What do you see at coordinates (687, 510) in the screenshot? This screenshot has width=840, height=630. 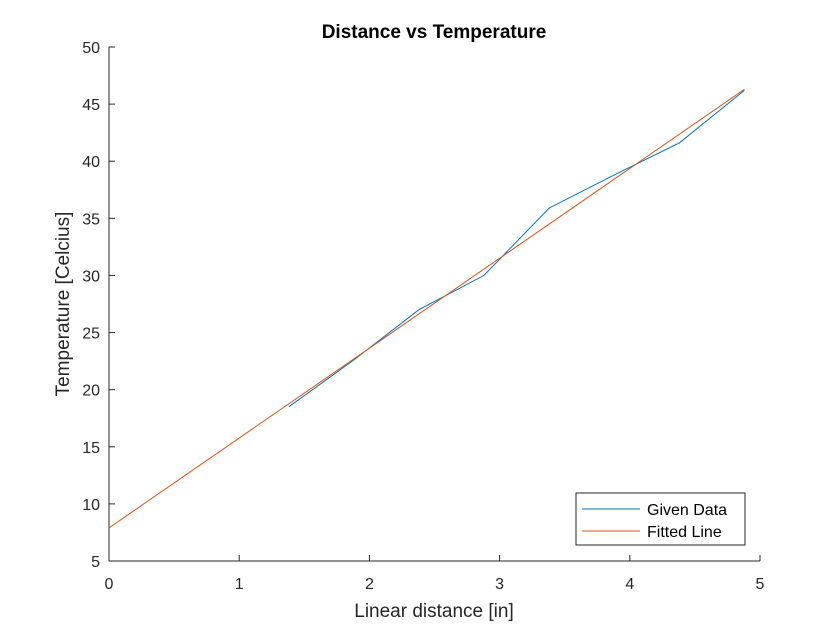 I see `legend-label-given-data: Given Data` at bounding box center [687, 510].